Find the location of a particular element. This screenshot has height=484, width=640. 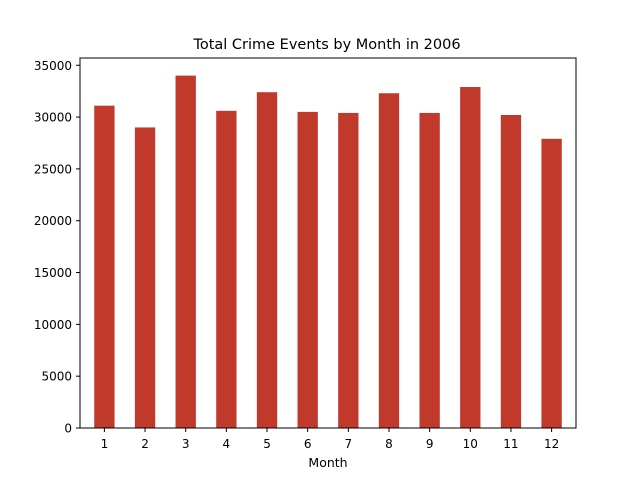

x-axis: 1 2 3 4 5 6 7 8 9 10 11 12 is located at coordinates (330, 439).